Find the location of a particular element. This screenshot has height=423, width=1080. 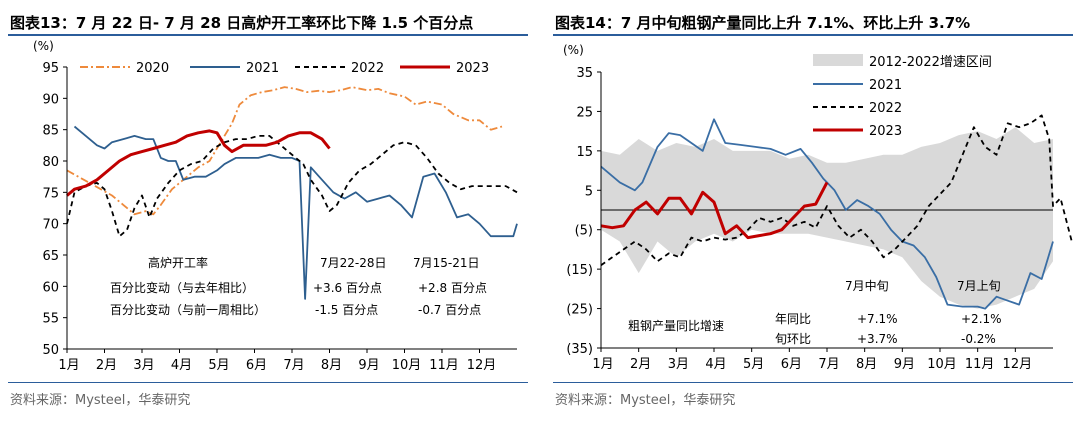

y-tick-label: (25) is located at coordinates (579, 310).